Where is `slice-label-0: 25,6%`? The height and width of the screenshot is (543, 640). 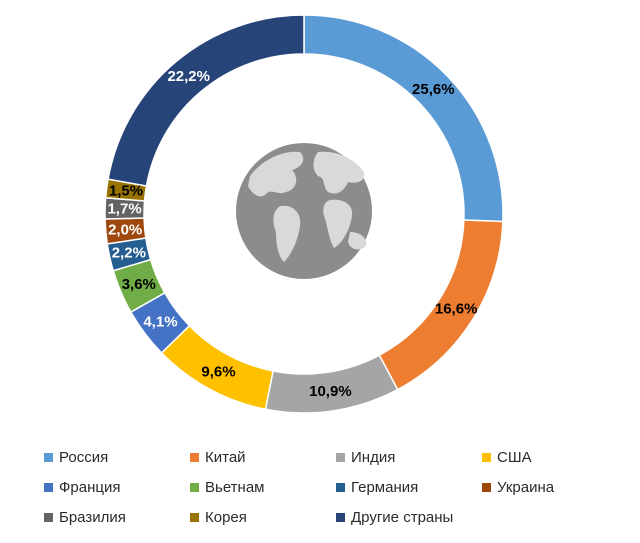 slice-label-0: 25,6% is located at coordinates (433, 89).